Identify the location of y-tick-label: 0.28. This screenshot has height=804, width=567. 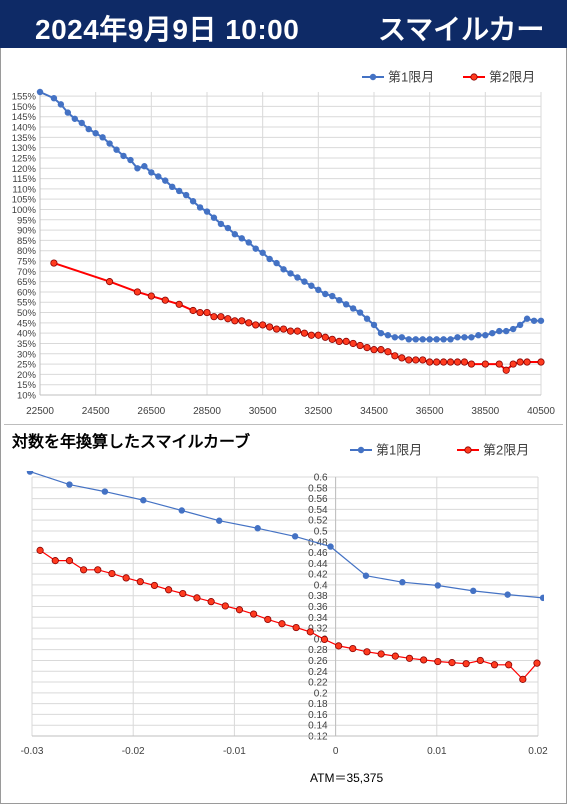
(318, 650).